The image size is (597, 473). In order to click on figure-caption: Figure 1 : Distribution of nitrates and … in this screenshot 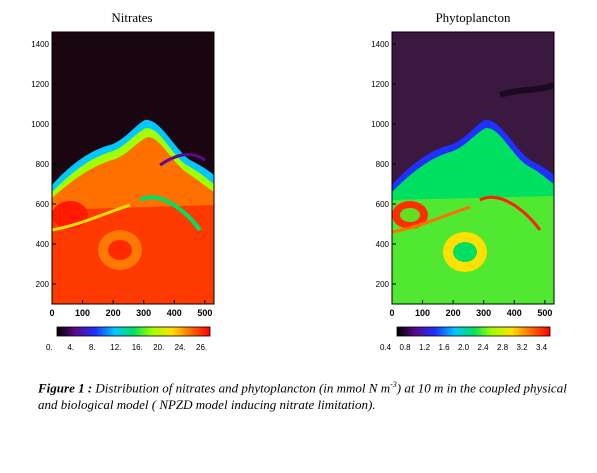, I will do `click(308, 394)`.